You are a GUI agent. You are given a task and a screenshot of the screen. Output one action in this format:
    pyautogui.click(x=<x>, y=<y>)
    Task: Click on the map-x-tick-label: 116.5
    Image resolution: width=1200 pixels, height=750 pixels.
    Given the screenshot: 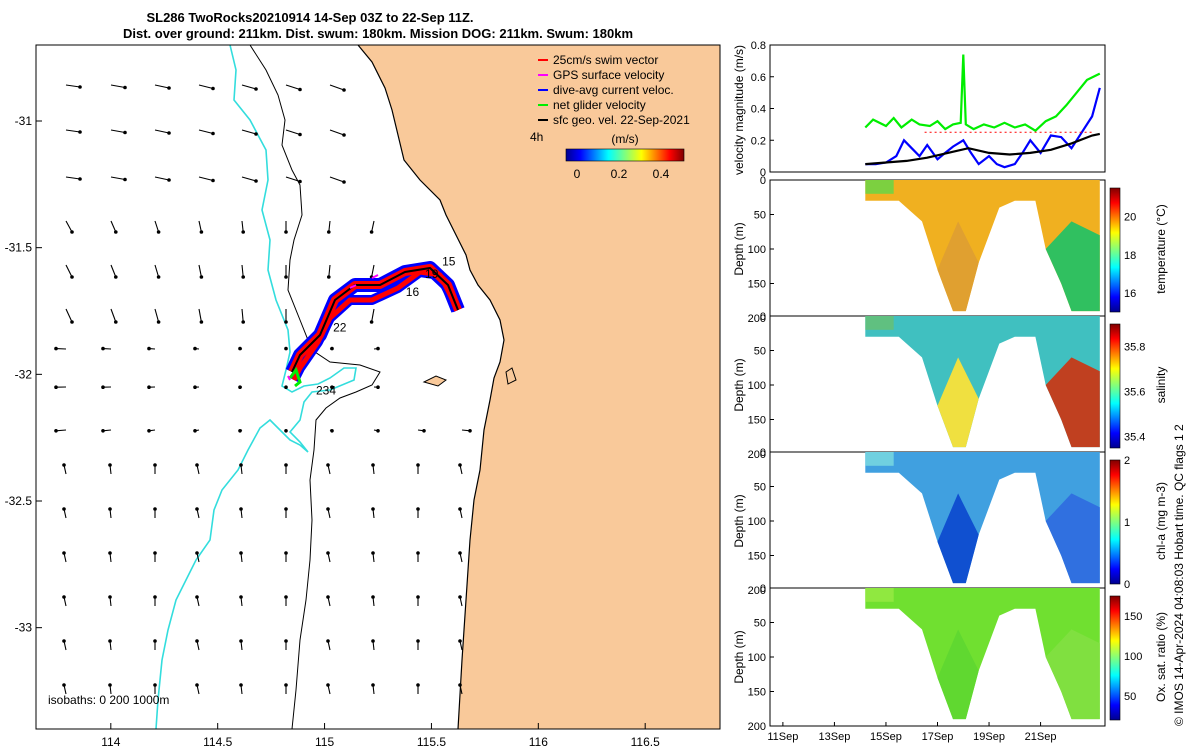 What is the action you would take?
    pyautogui.click(x=645, y=742)
    